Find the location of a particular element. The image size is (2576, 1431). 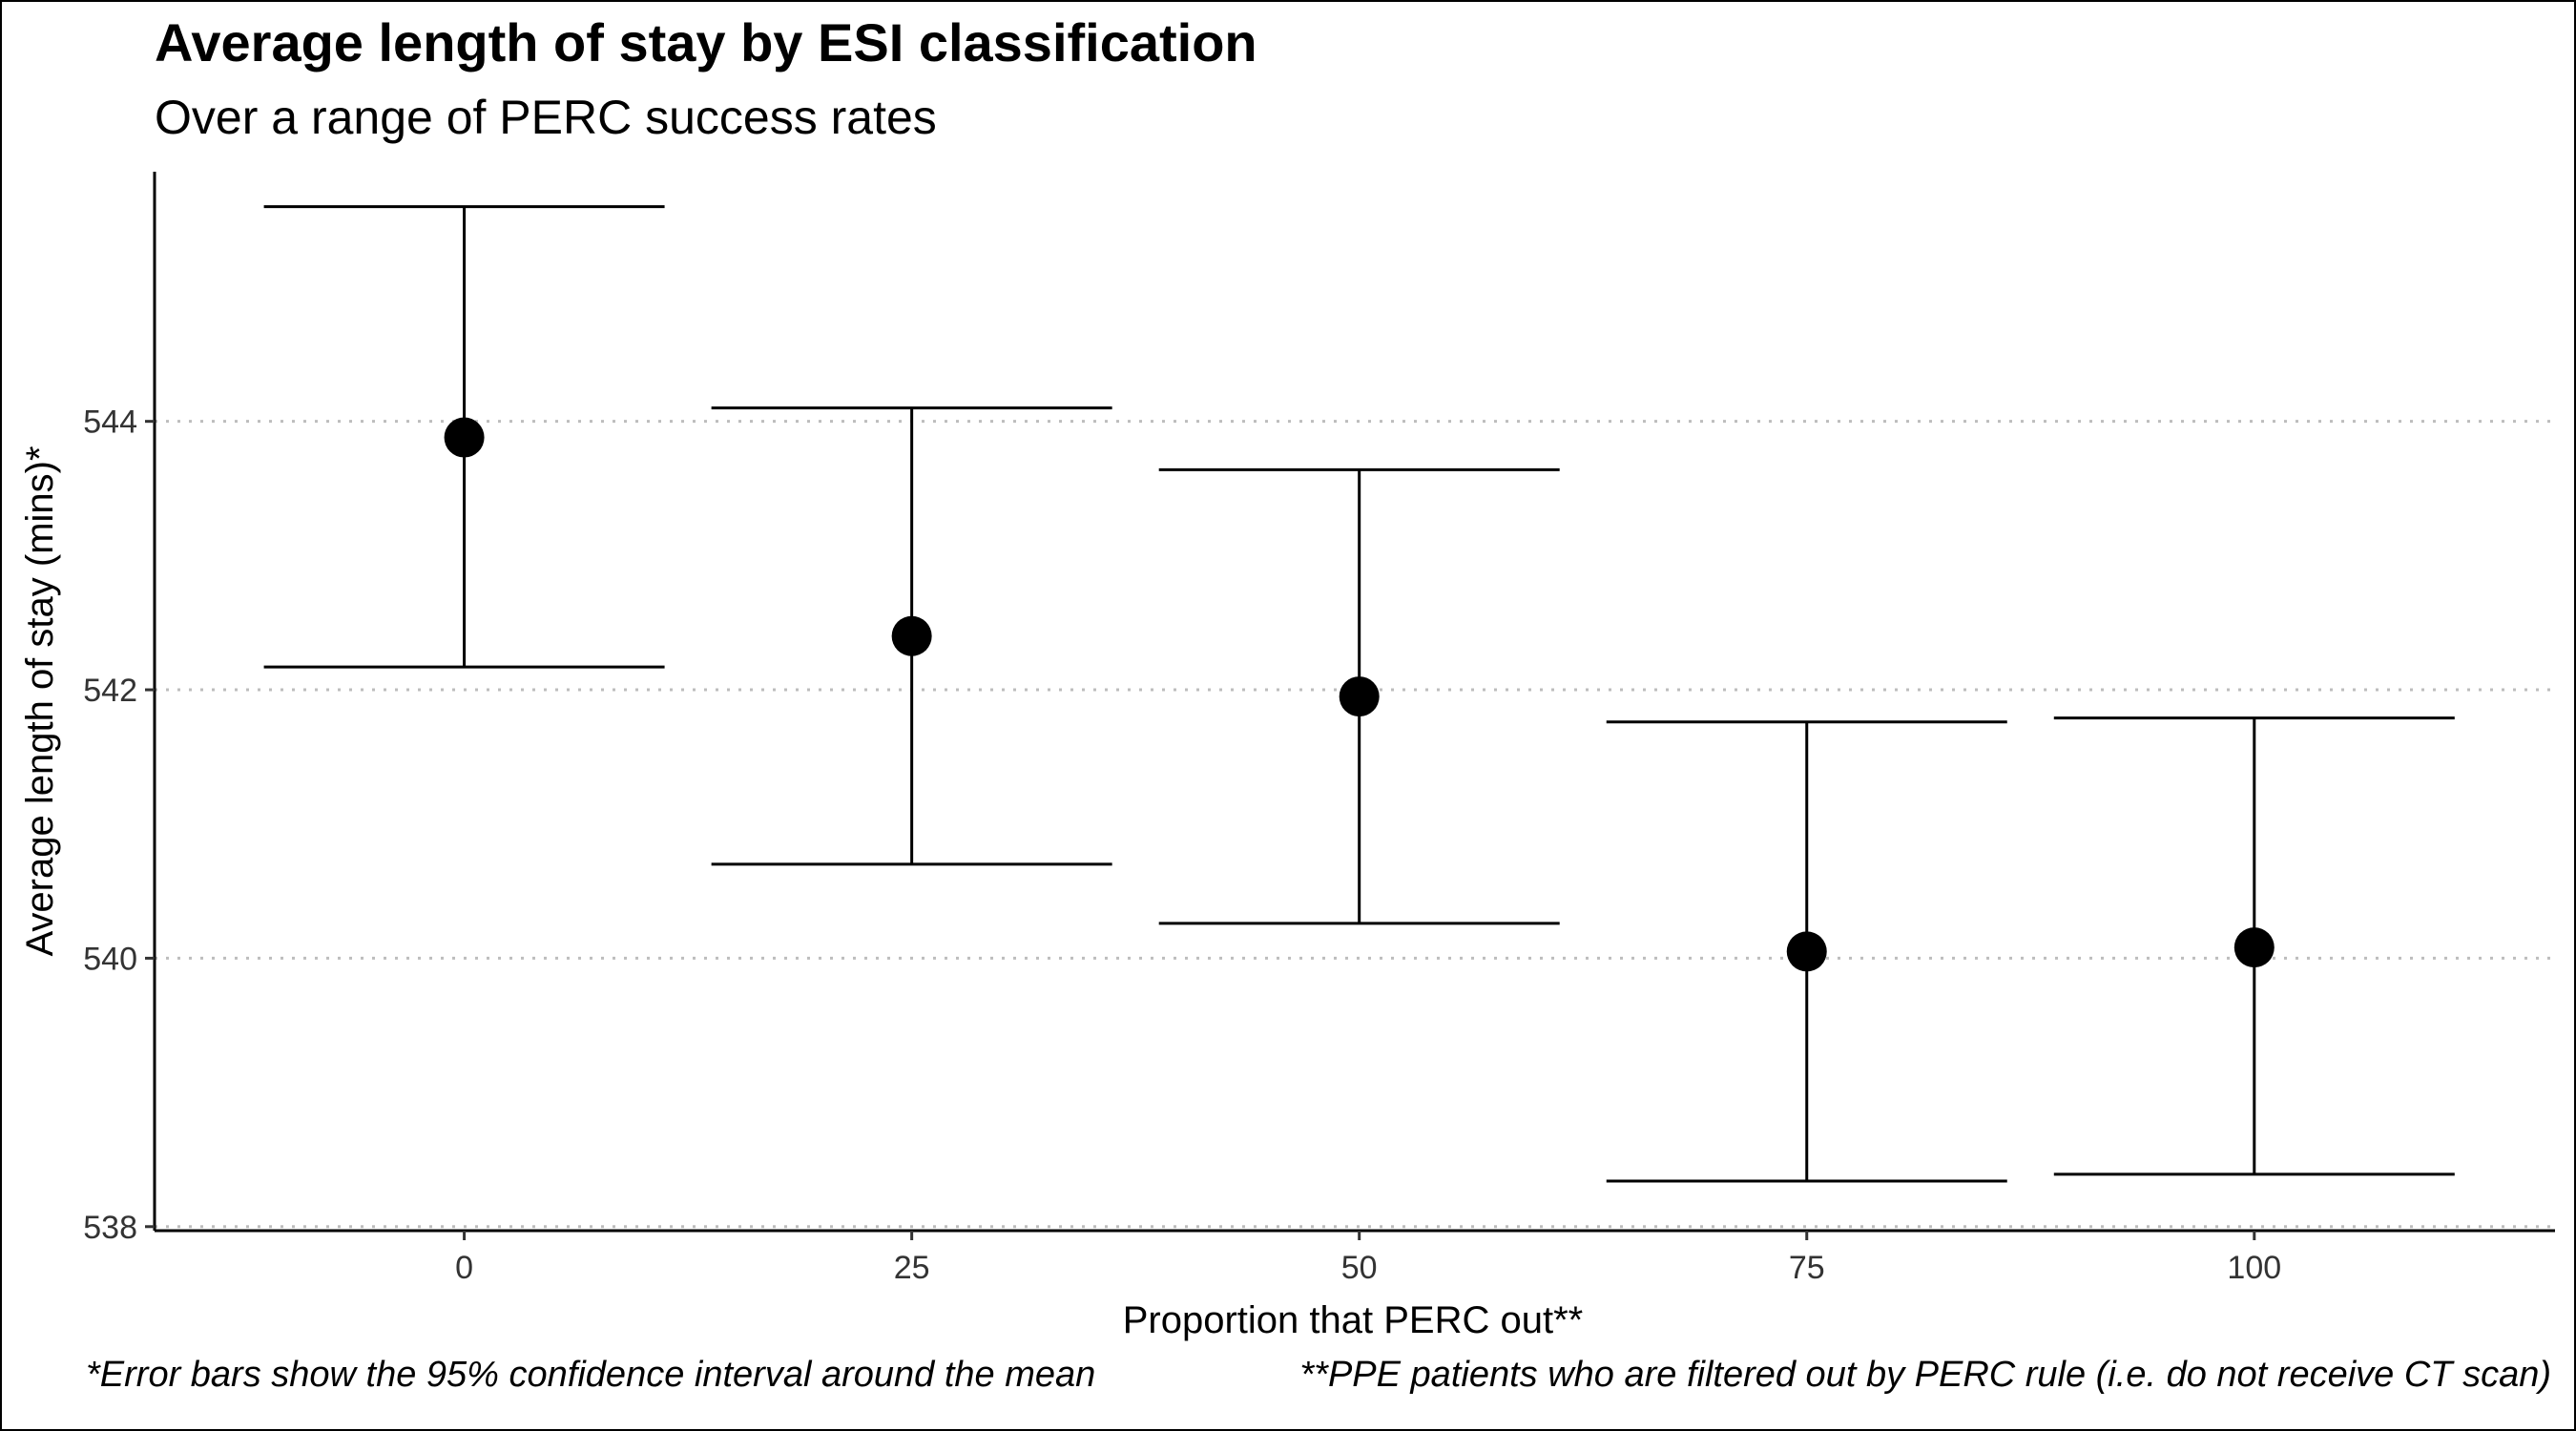

x-tick-label: 0 is located at coordinates (464, 1268).